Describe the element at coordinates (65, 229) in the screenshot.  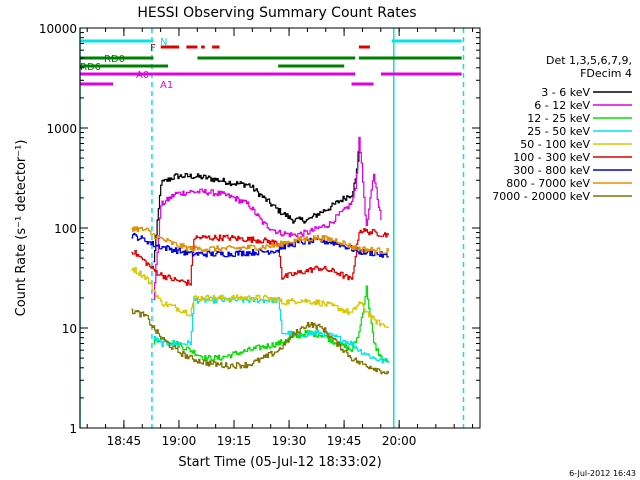
I see `y-tick-label: 100` at that location.